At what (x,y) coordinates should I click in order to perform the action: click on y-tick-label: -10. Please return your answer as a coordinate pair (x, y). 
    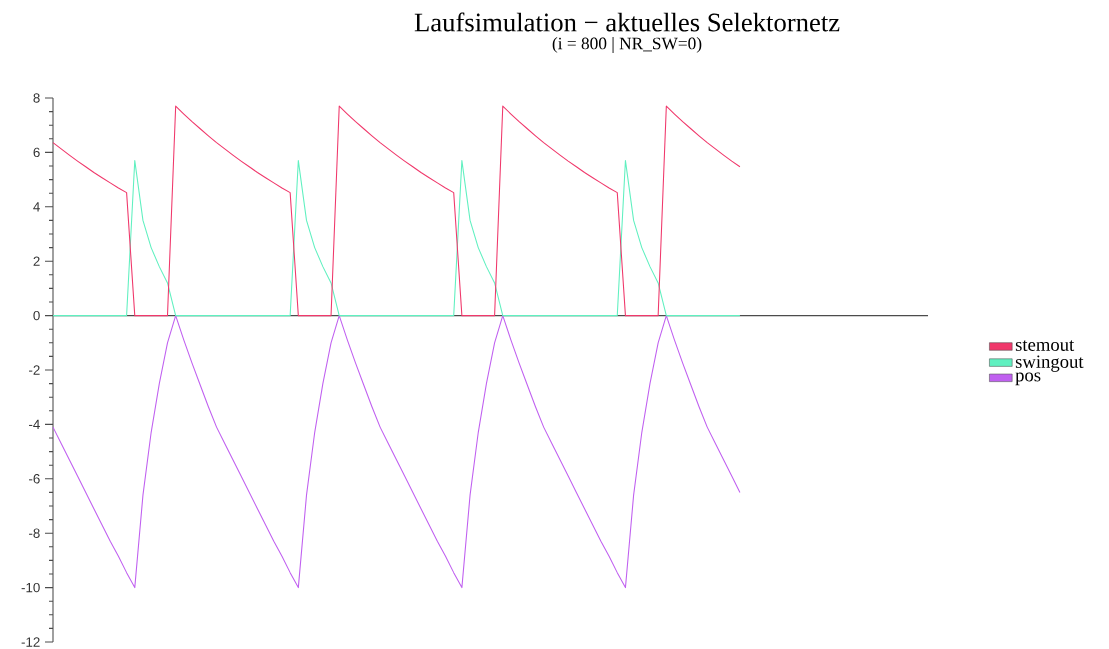
    Looking at the image, I should click on (30, 587).